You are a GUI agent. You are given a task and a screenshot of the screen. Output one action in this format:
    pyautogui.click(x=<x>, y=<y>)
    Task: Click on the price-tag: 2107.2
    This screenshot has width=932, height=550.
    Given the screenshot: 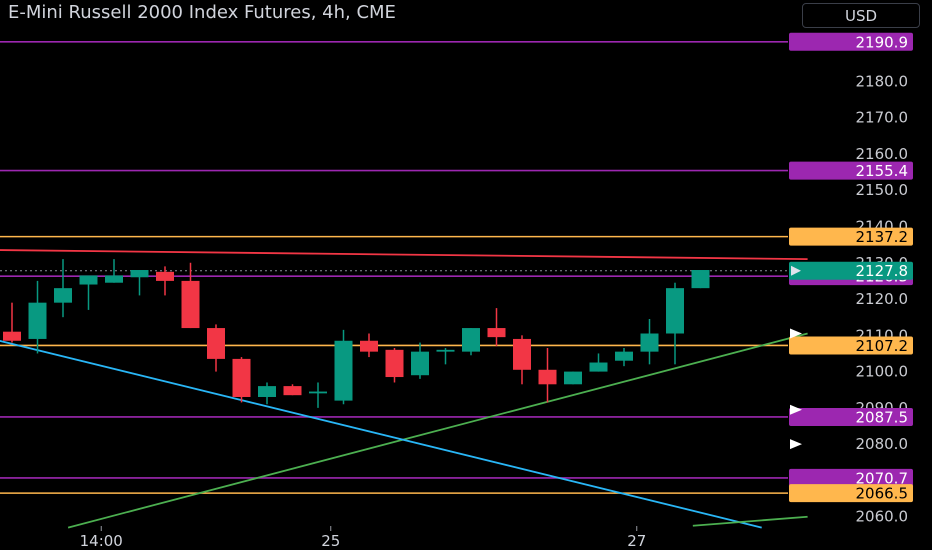 What is the action you would take?
    pyautogui.click(x=851, y=345)
    